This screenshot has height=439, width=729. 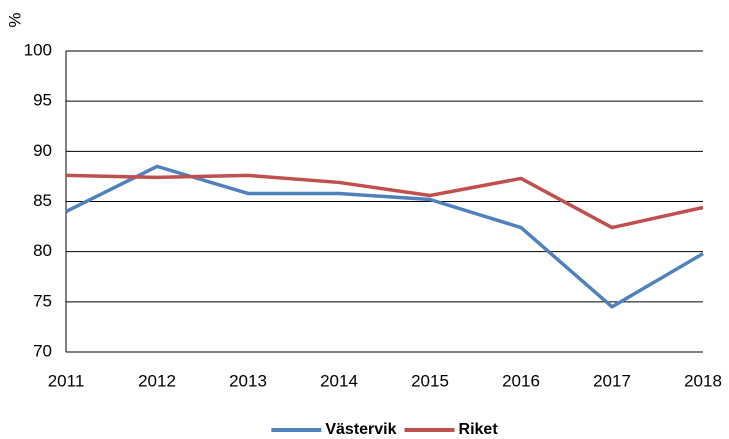 What do you see at coordinates (360, 429) in the screenshot?
I see `legend-label: Västervik` at bounding box center [360, 429].